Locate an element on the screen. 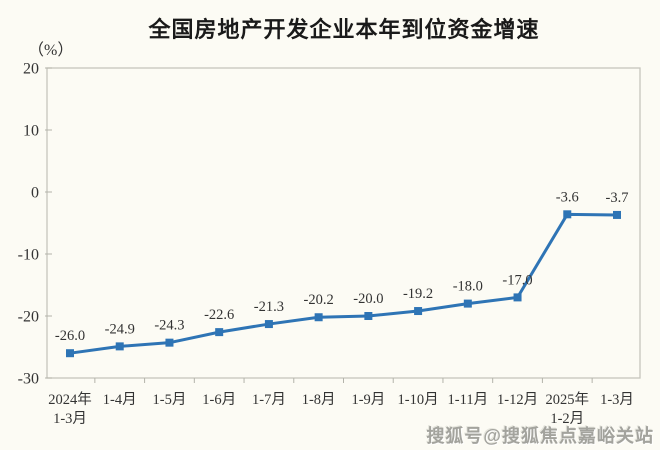 Image resolution: width=660 pixels, height=450 pixels. chart-title: 全国房地产开发企业本年到位资金增速 is located at coordinates (344, 29).